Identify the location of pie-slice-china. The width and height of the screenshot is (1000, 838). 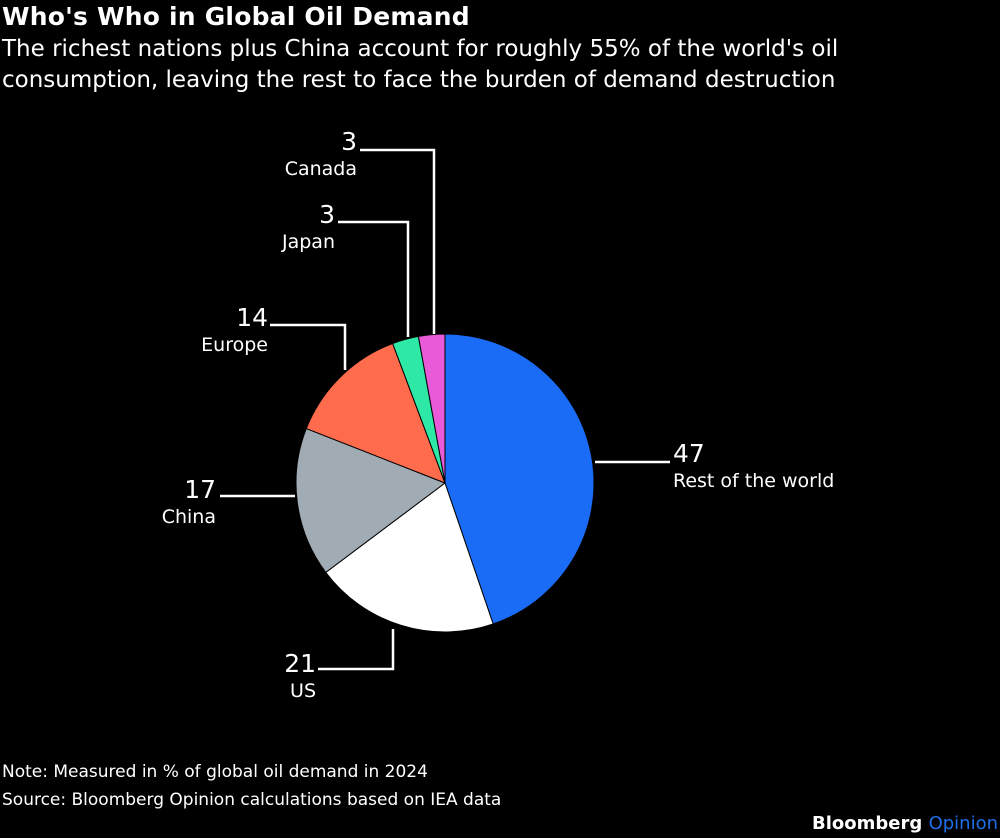
(371, 500).